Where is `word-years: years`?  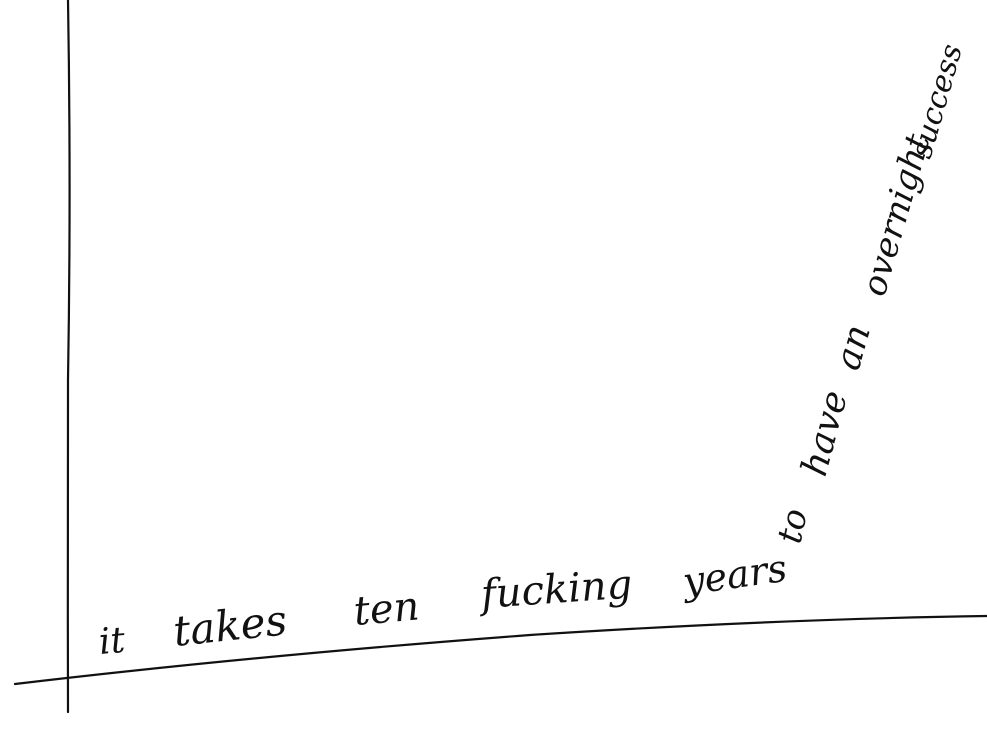 word-years: years is located at coordinates (733, 575).